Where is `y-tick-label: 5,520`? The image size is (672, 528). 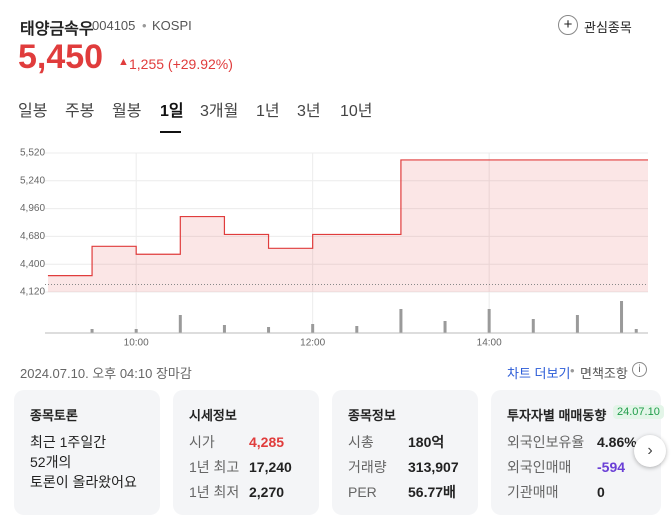
y-tick-label: 5,520 is located at coordinates (32, 153).